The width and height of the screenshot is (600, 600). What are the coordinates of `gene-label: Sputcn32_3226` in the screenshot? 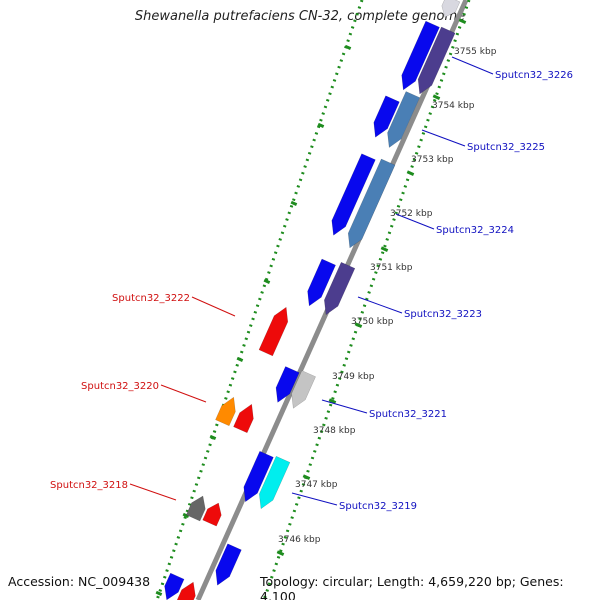 It's located at (534, 75).